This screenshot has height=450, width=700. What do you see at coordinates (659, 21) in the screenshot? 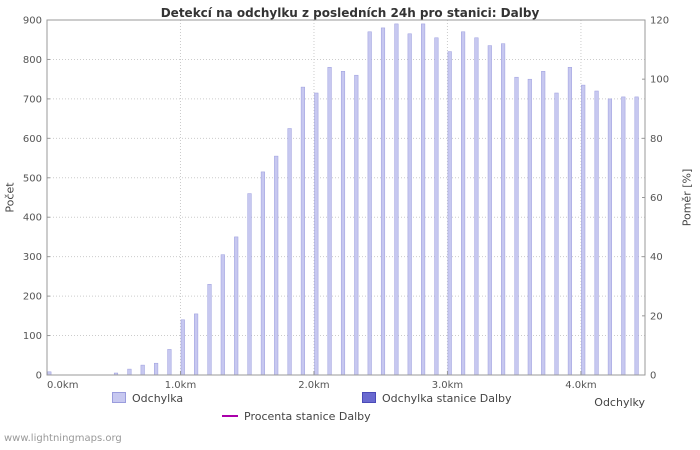
I see `svg-text: 120` at bounding box center [659, 21].